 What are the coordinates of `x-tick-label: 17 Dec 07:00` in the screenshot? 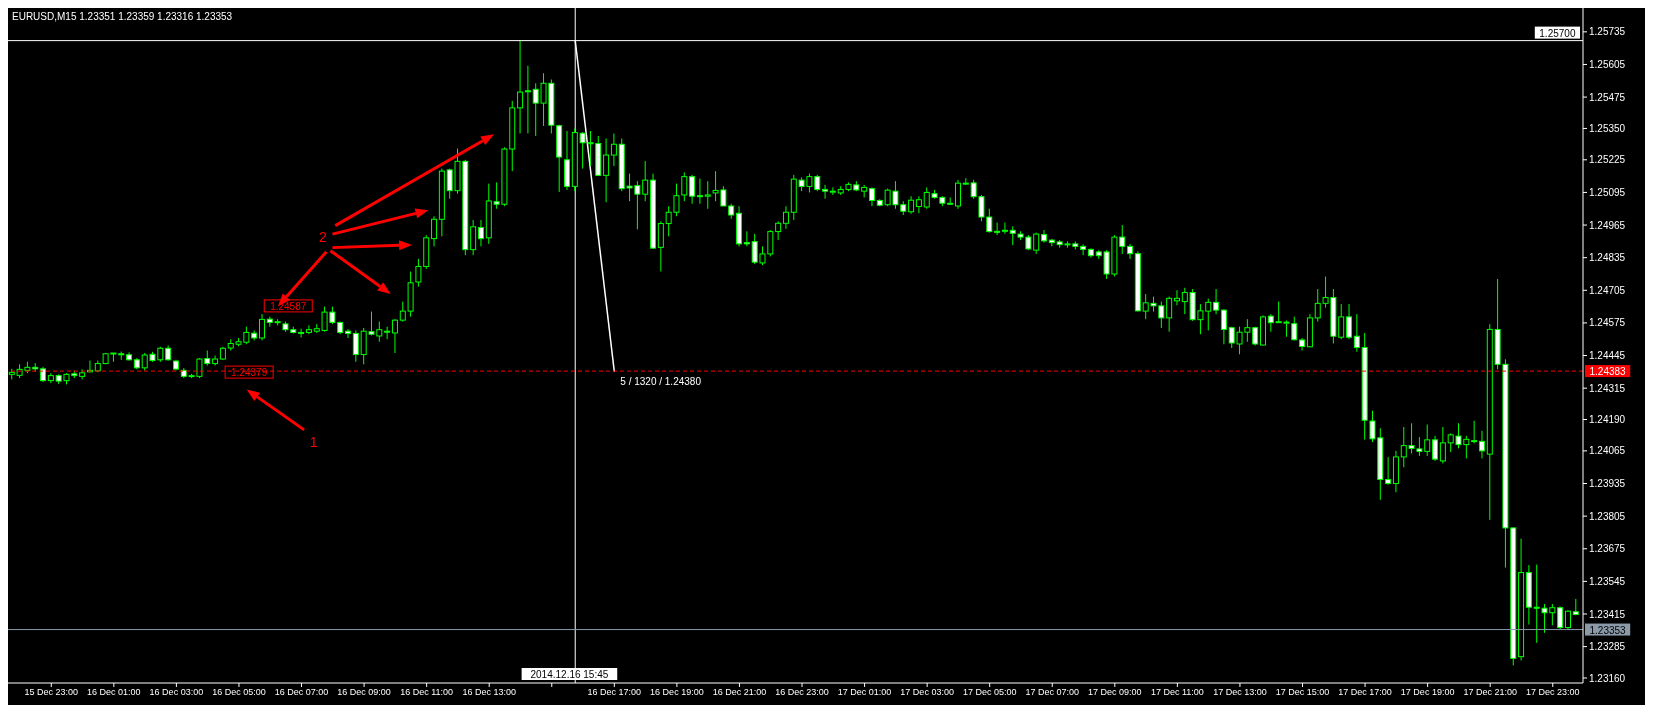 It's located at (1052, 692).